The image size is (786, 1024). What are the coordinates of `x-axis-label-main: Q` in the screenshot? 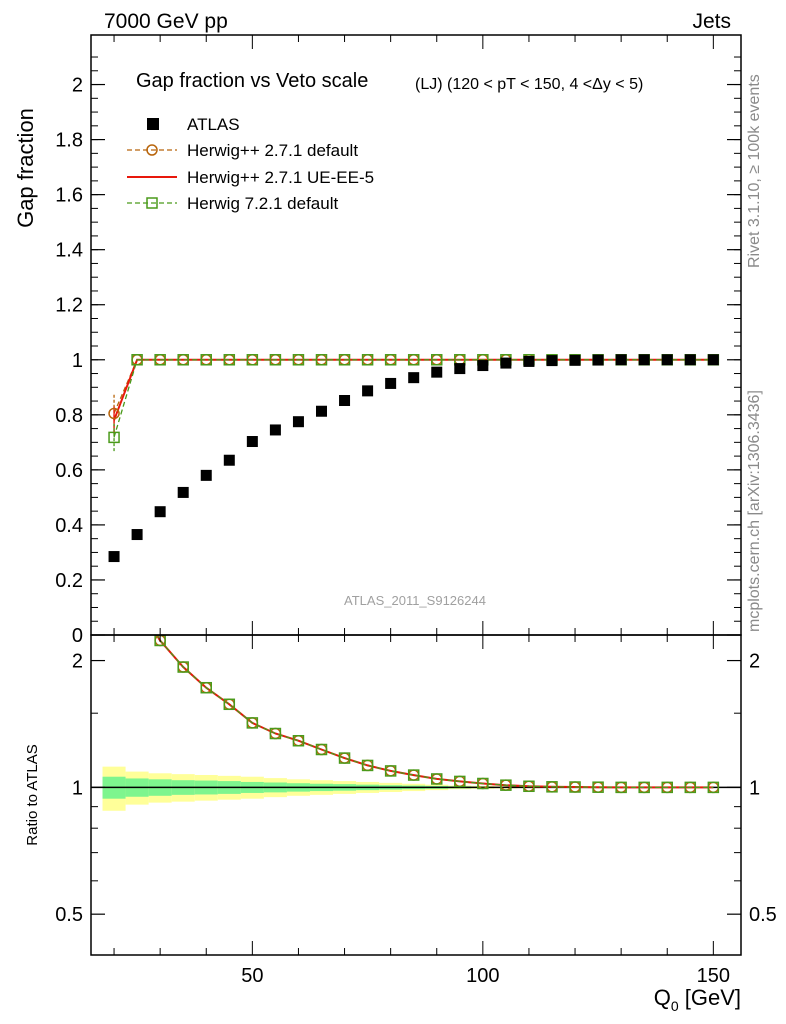 It's located at (662, 997).